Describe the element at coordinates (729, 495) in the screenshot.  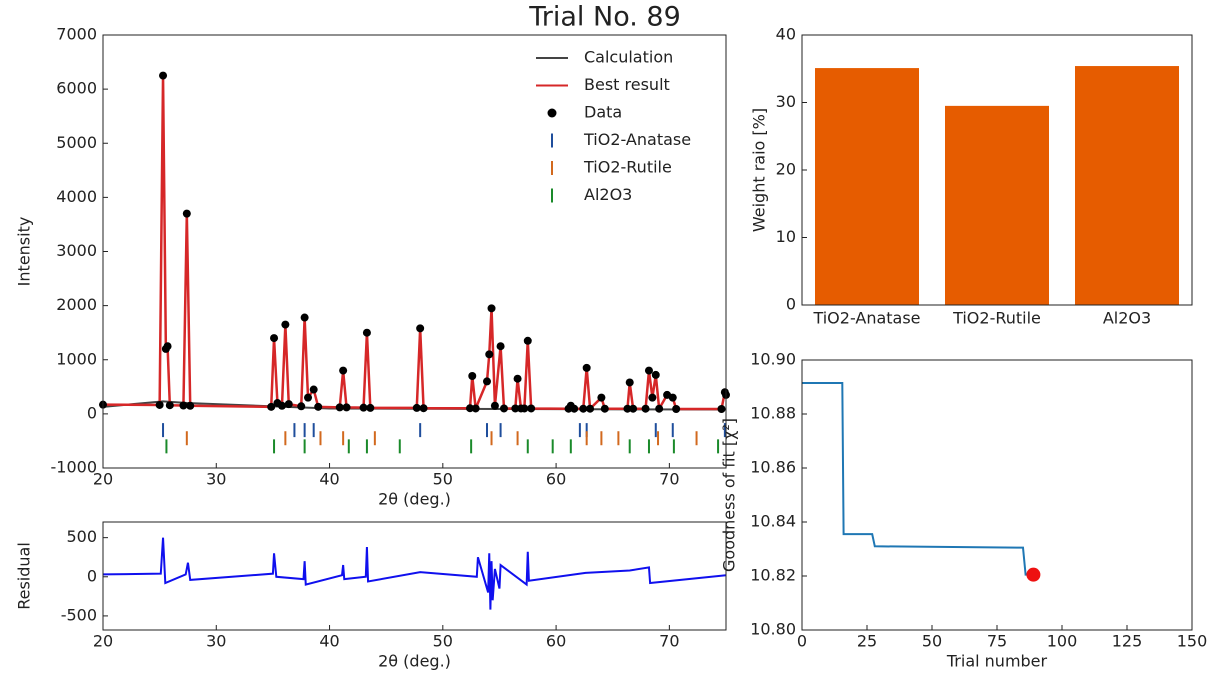
I see `y-axis-label: Goodness of fit [χ²]` at that location.